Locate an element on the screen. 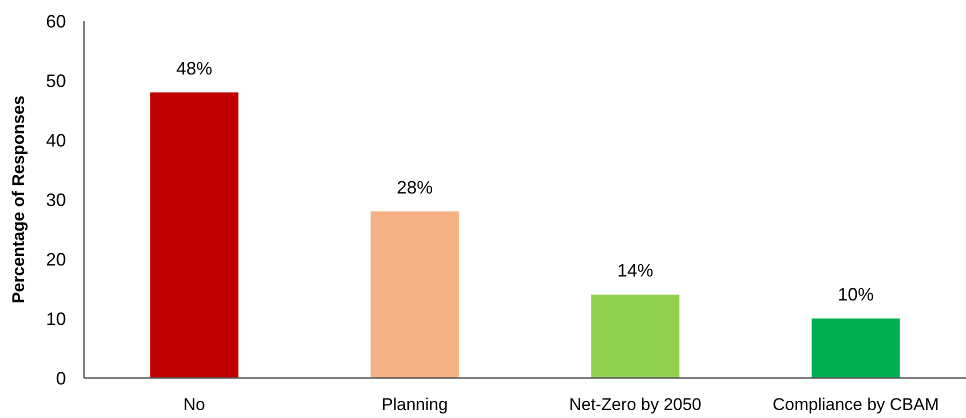  x-tick-label: No is located at coordinates (194, 404).